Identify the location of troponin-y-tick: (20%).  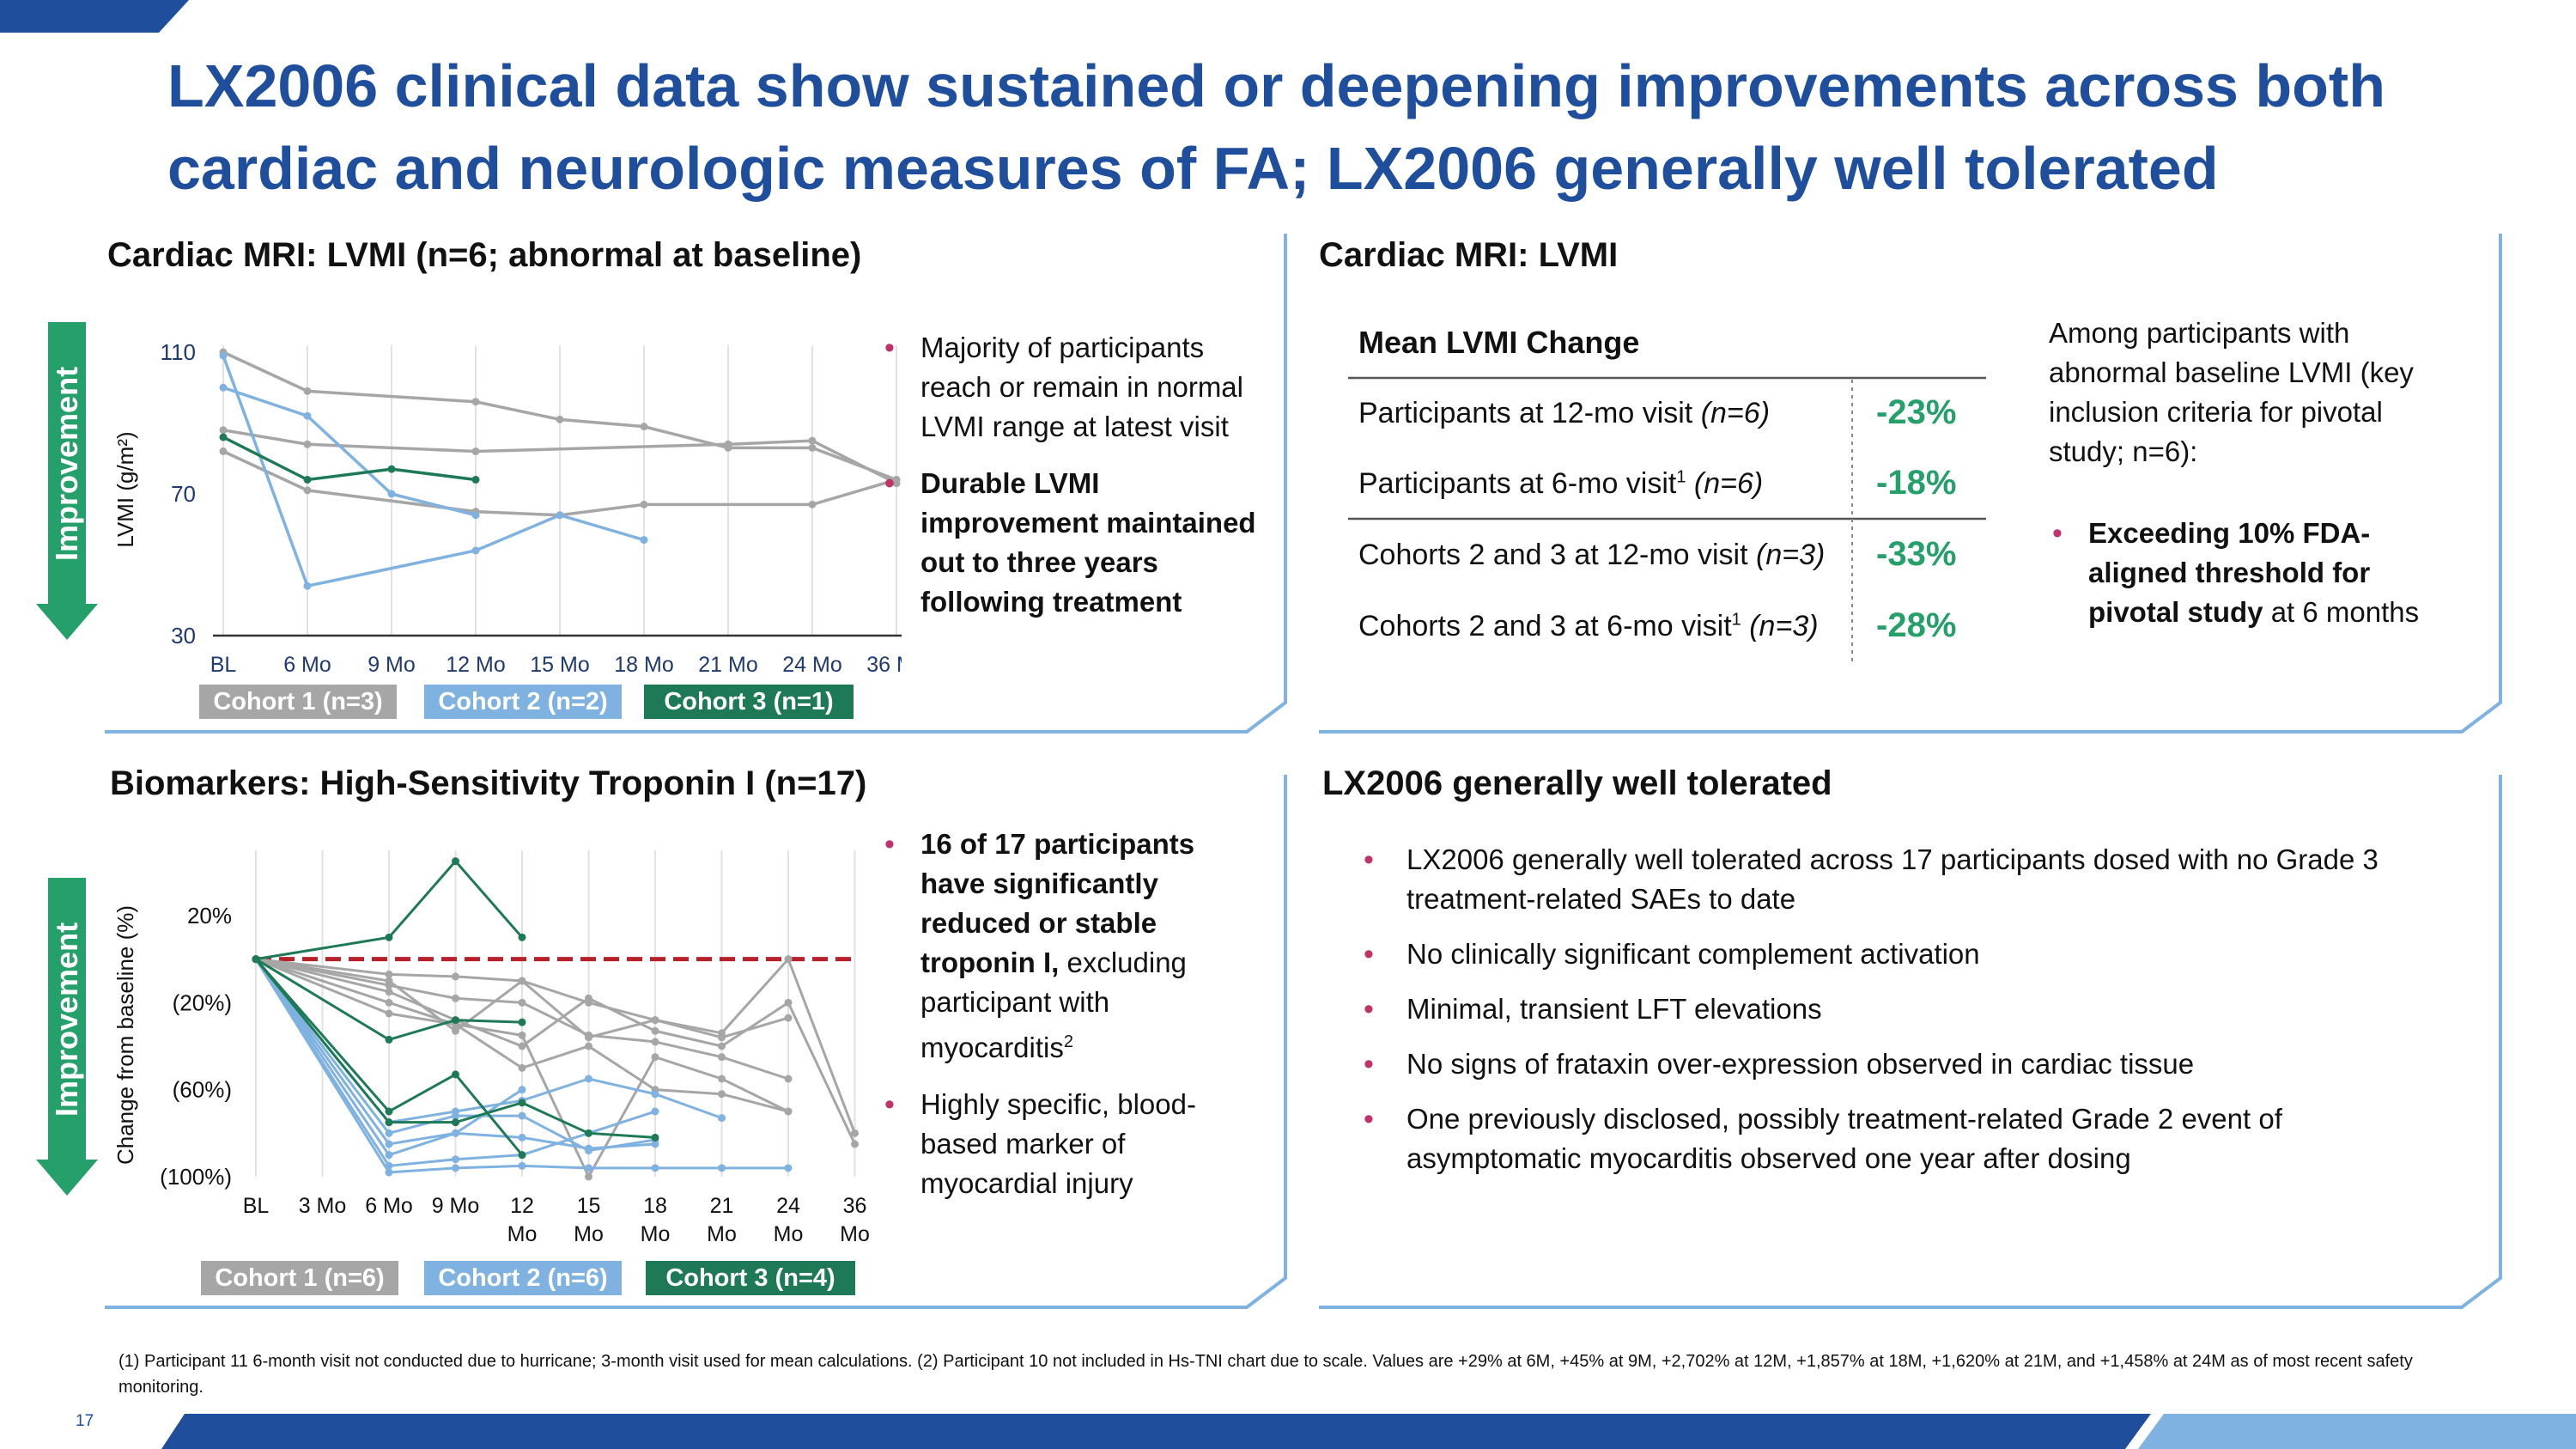
(202, 1002).